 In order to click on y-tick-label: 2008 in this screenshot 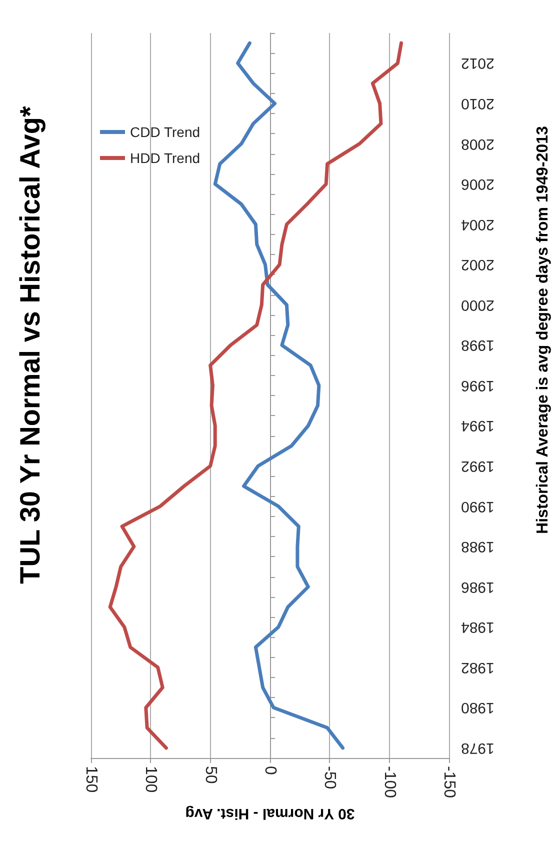, I will do `click(477, 143)`.